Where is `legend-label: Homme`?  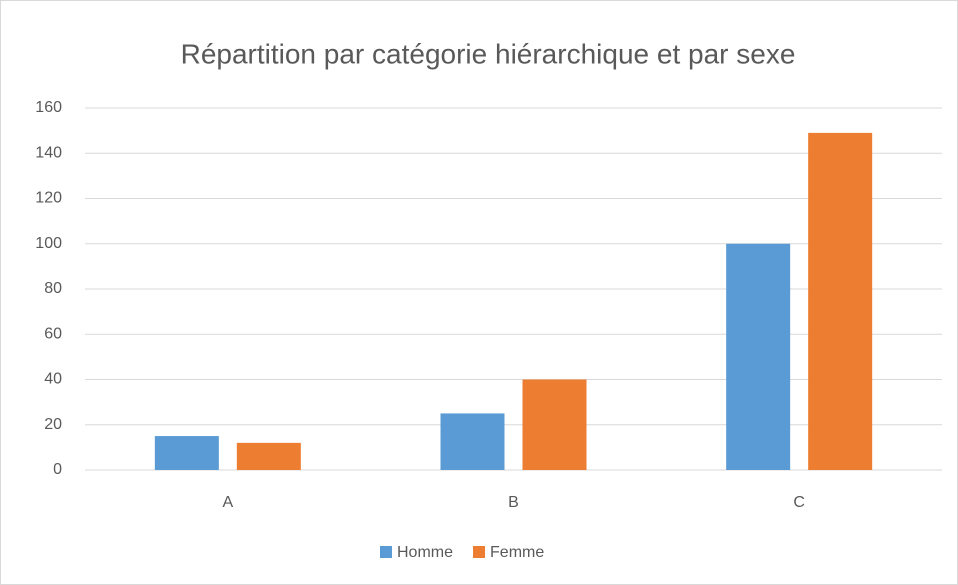
legend-label: Homme is located at coordinates (425, 552).